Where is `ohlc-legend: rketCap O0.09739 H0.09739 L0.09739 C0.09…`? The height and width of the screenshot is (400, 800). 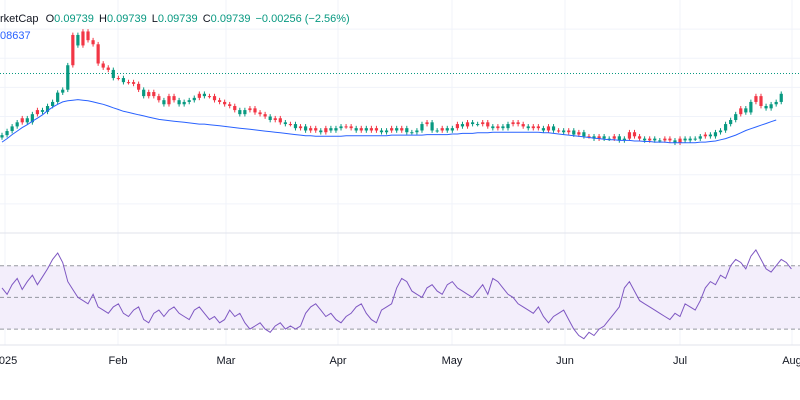
ohlc-legend: rketCap O0.09739 H0.09739 L0.09739 C0.09… is located at coordinates (175, 19).